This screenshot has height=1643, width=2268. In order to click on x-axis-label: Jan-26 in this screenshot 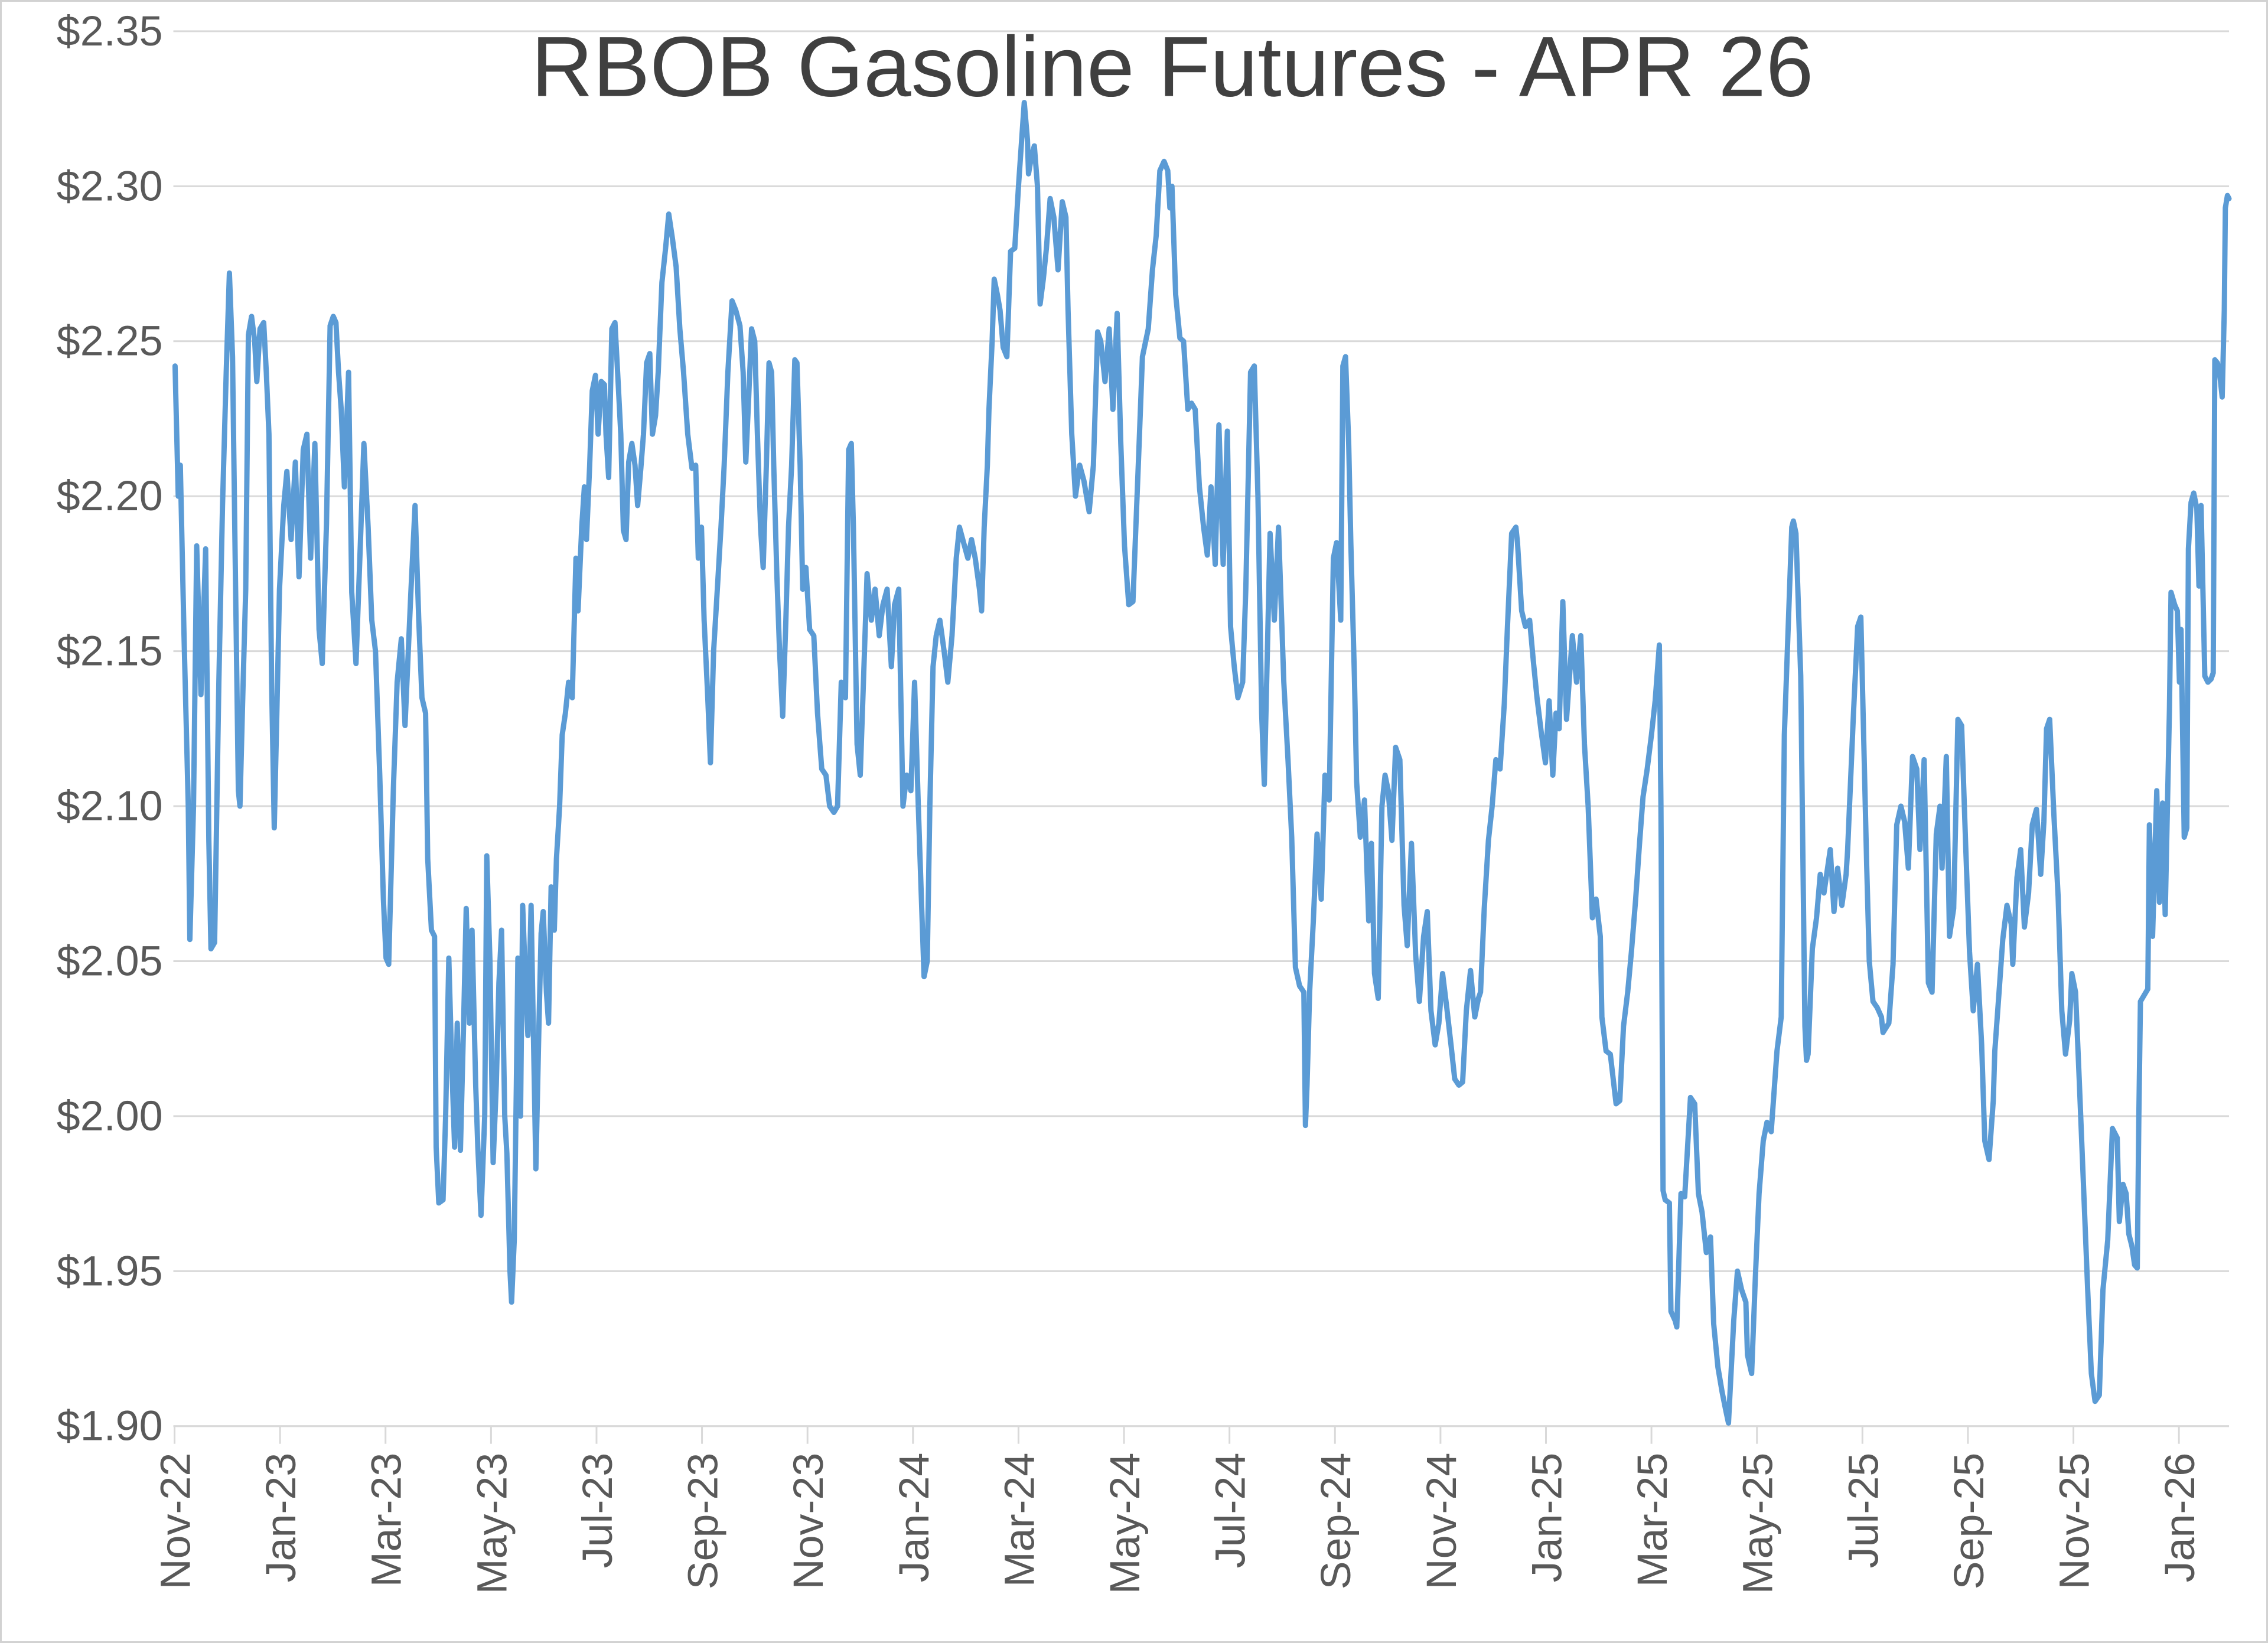, I will do `click(2180, 1518)`.